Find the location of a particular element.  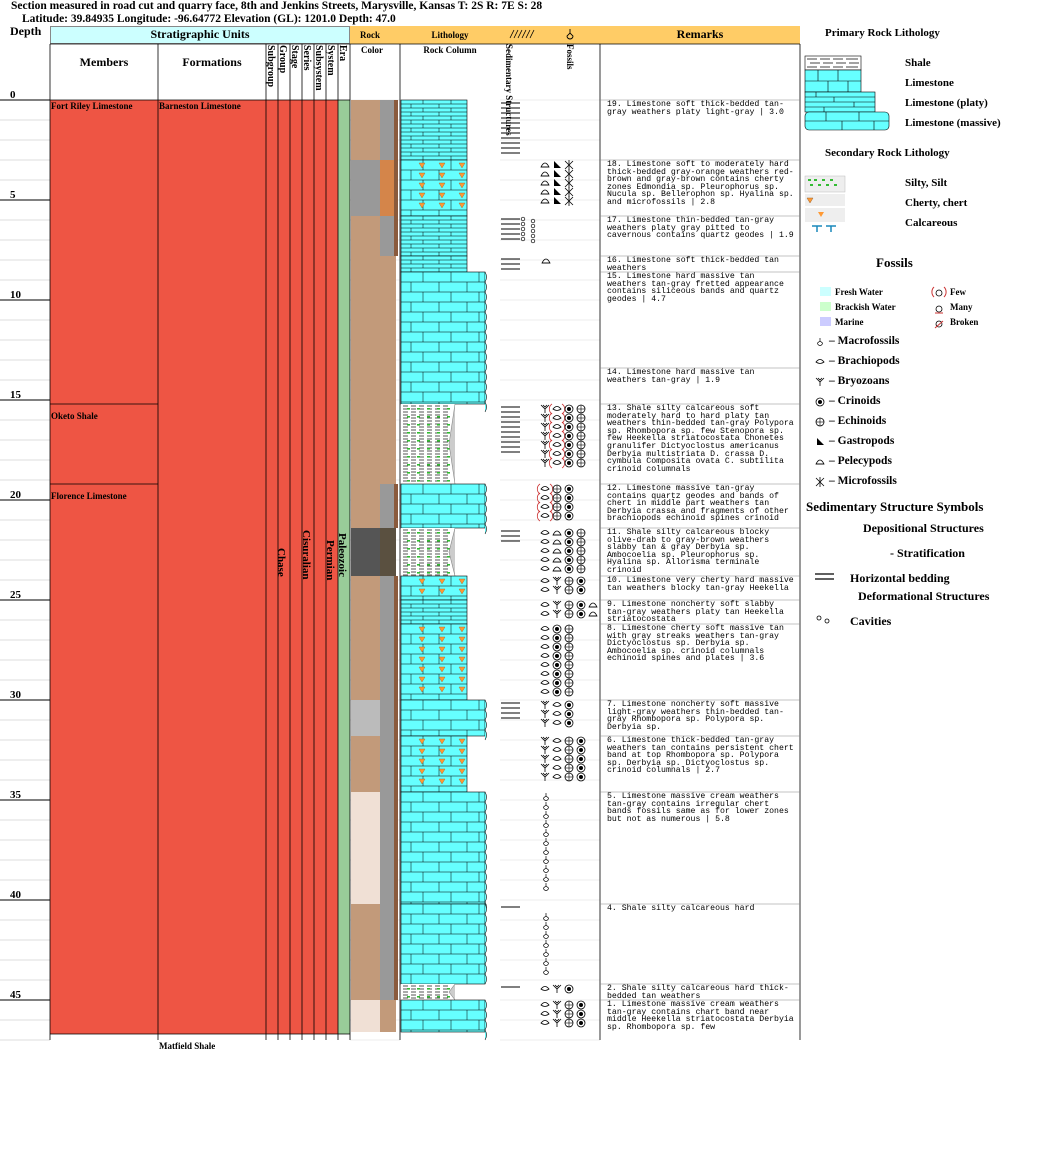

legend-horizontal-label: Horizontal bedding is located at coordinates (900, 578).